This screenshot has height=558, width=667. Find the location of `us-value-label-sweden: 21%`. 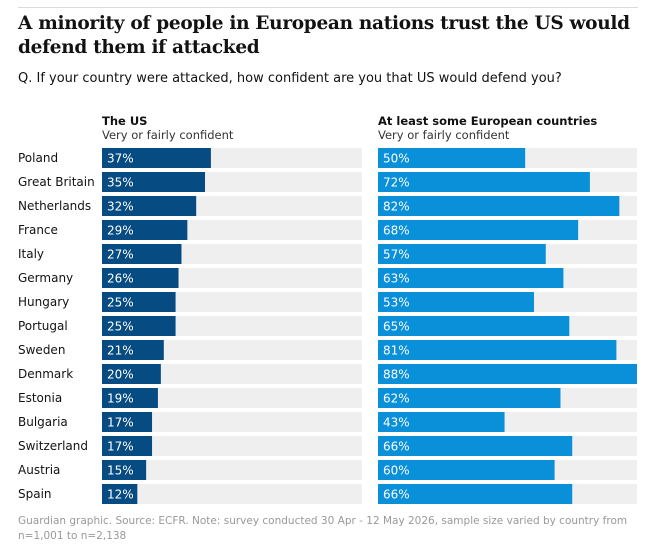

us-value-label-sweden: 21% is located at coordinates (120, 351).